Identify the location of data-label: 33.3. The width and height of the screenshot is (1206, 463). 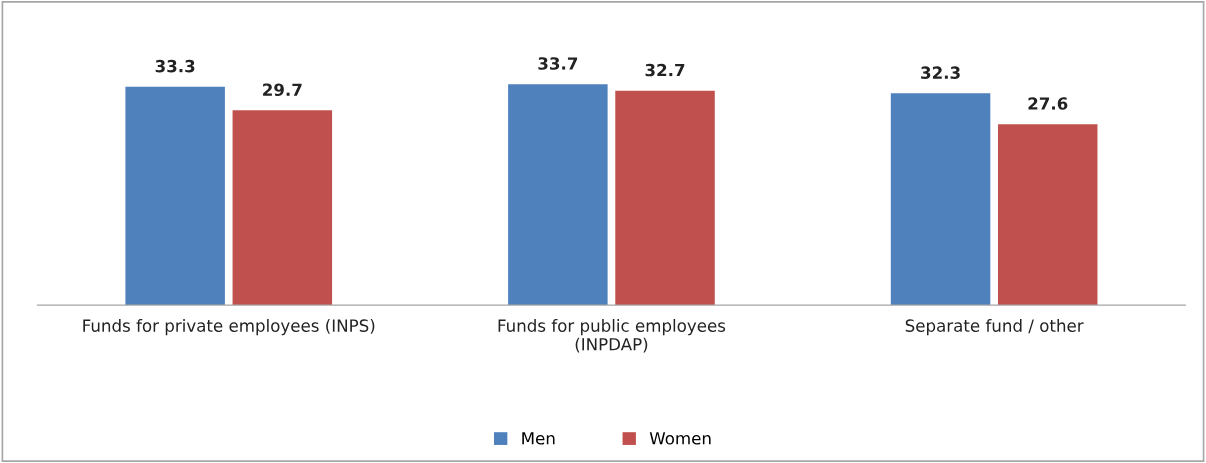
(175, 66).